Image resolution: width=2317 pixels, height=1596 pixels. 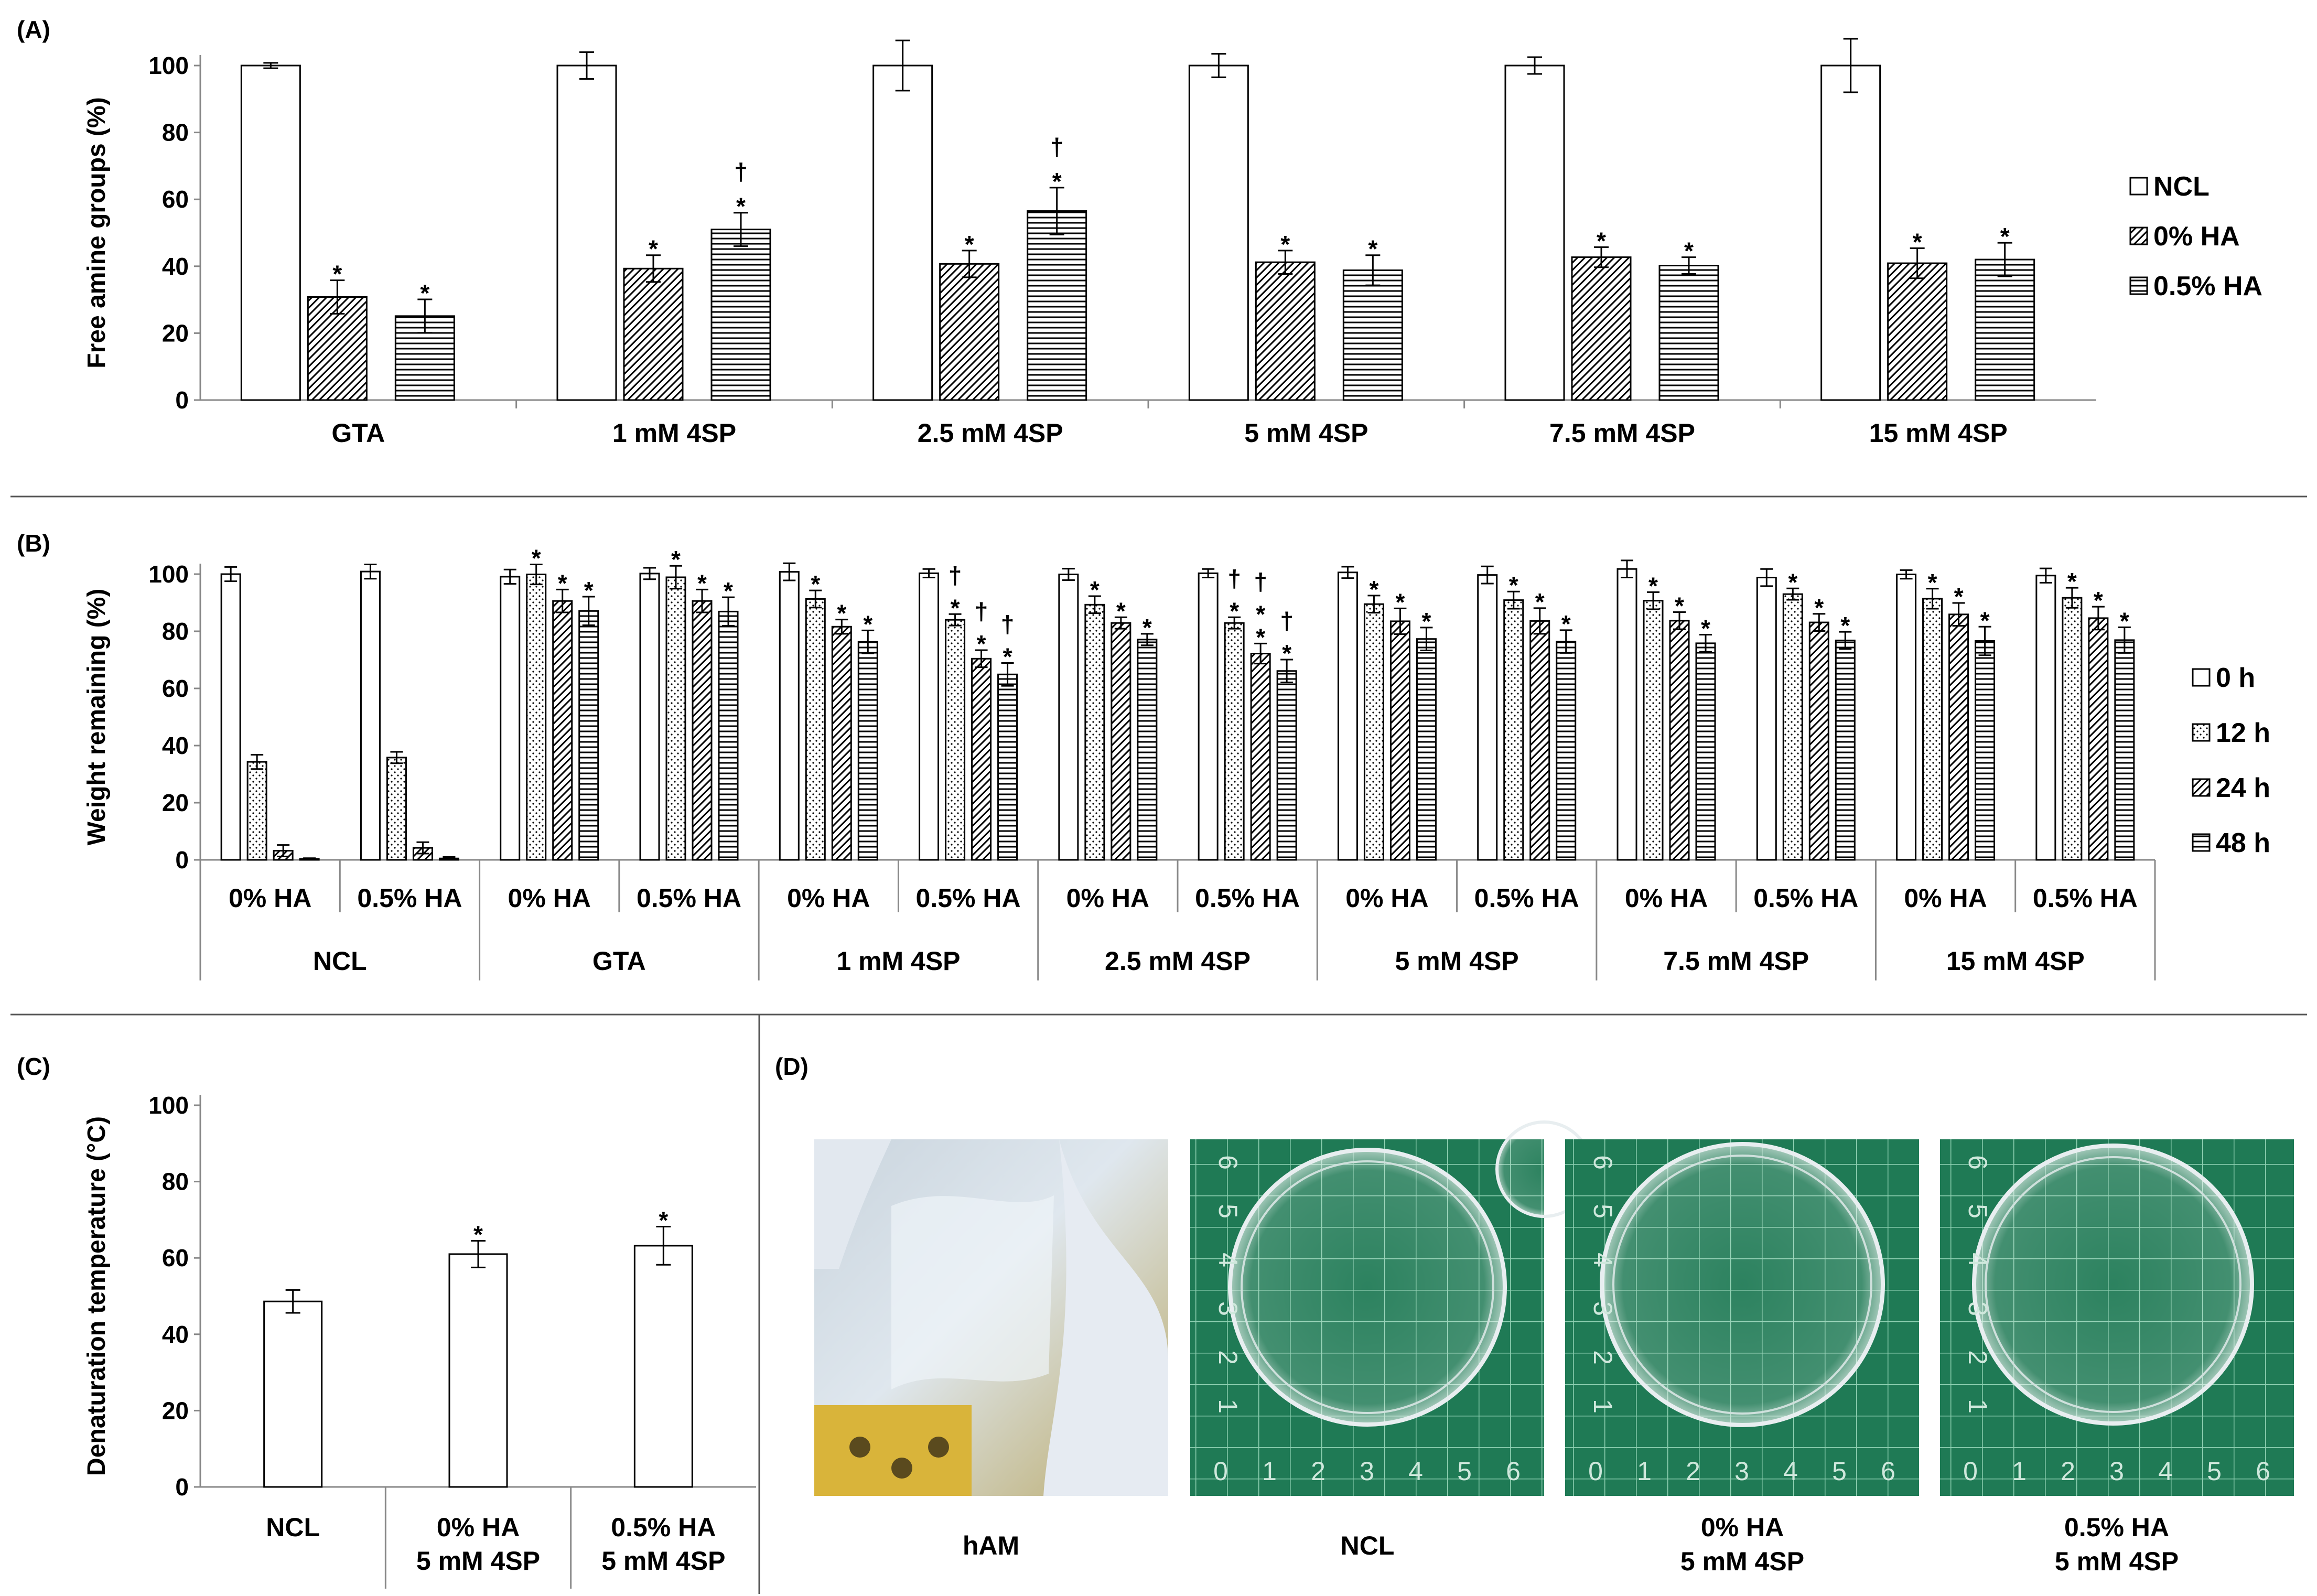 What do you see at coordinates (175, 199) in the screenshot?
I see `chart-a-ytick-label: 60` at bounding box center [175, 199].